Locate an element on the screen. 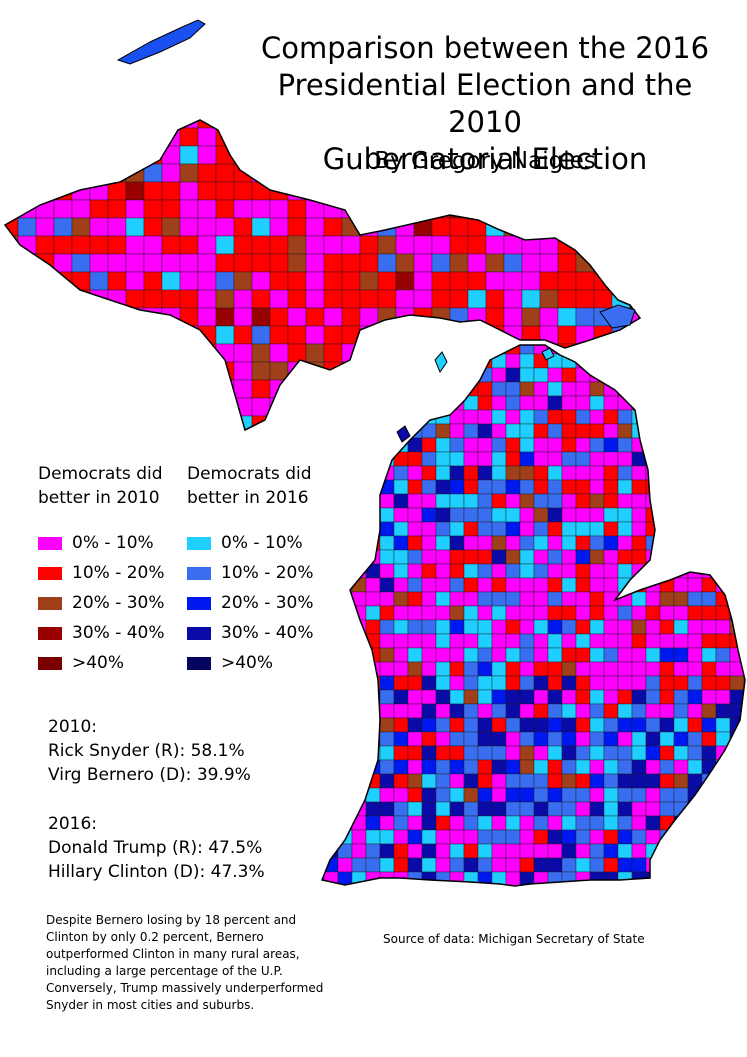 The image size is (747, 1057). isle-royale is located at coordinates (161, 42).